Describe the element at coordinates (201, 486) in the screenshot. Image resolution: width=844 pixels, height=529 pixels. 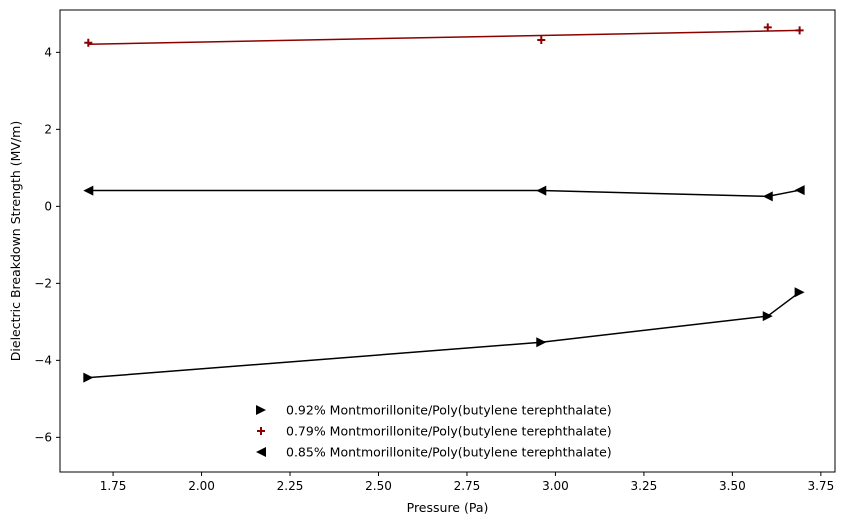
I see `x-tick-label: 2.00` at that location.